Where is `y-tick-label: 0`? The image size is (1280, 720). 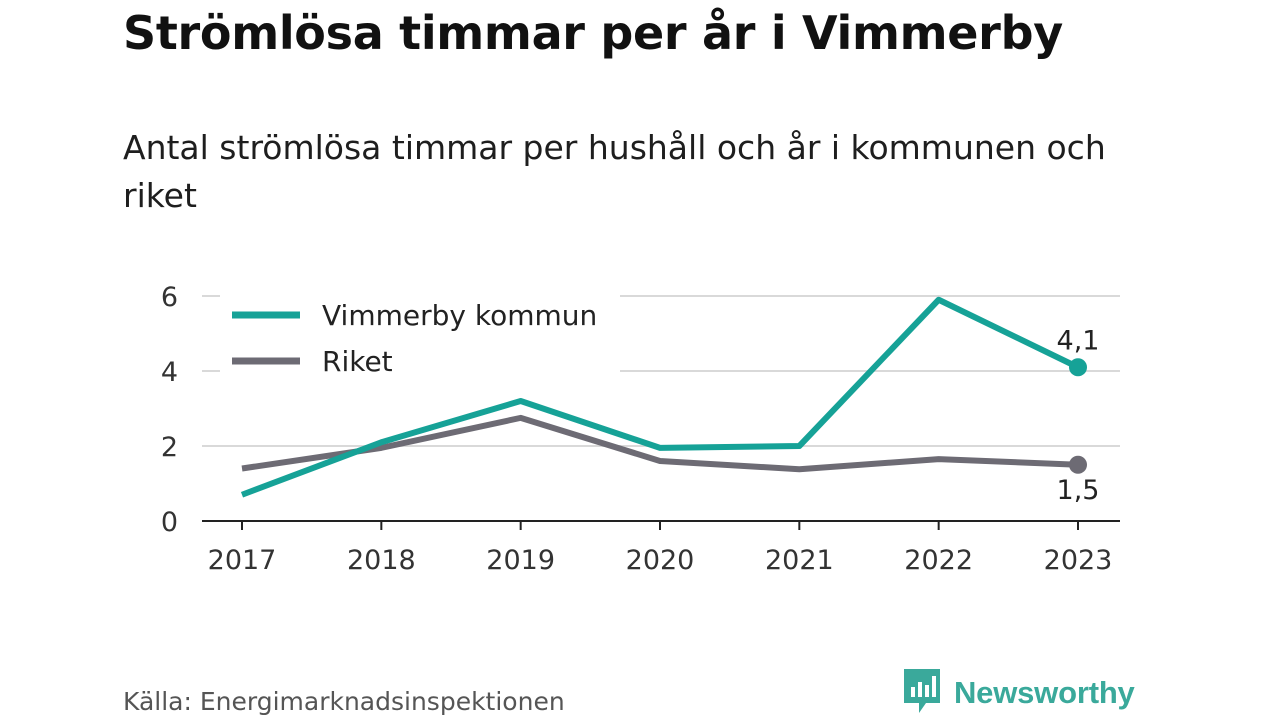
y-tick-label: 0 is located at coordinates (169, 522).